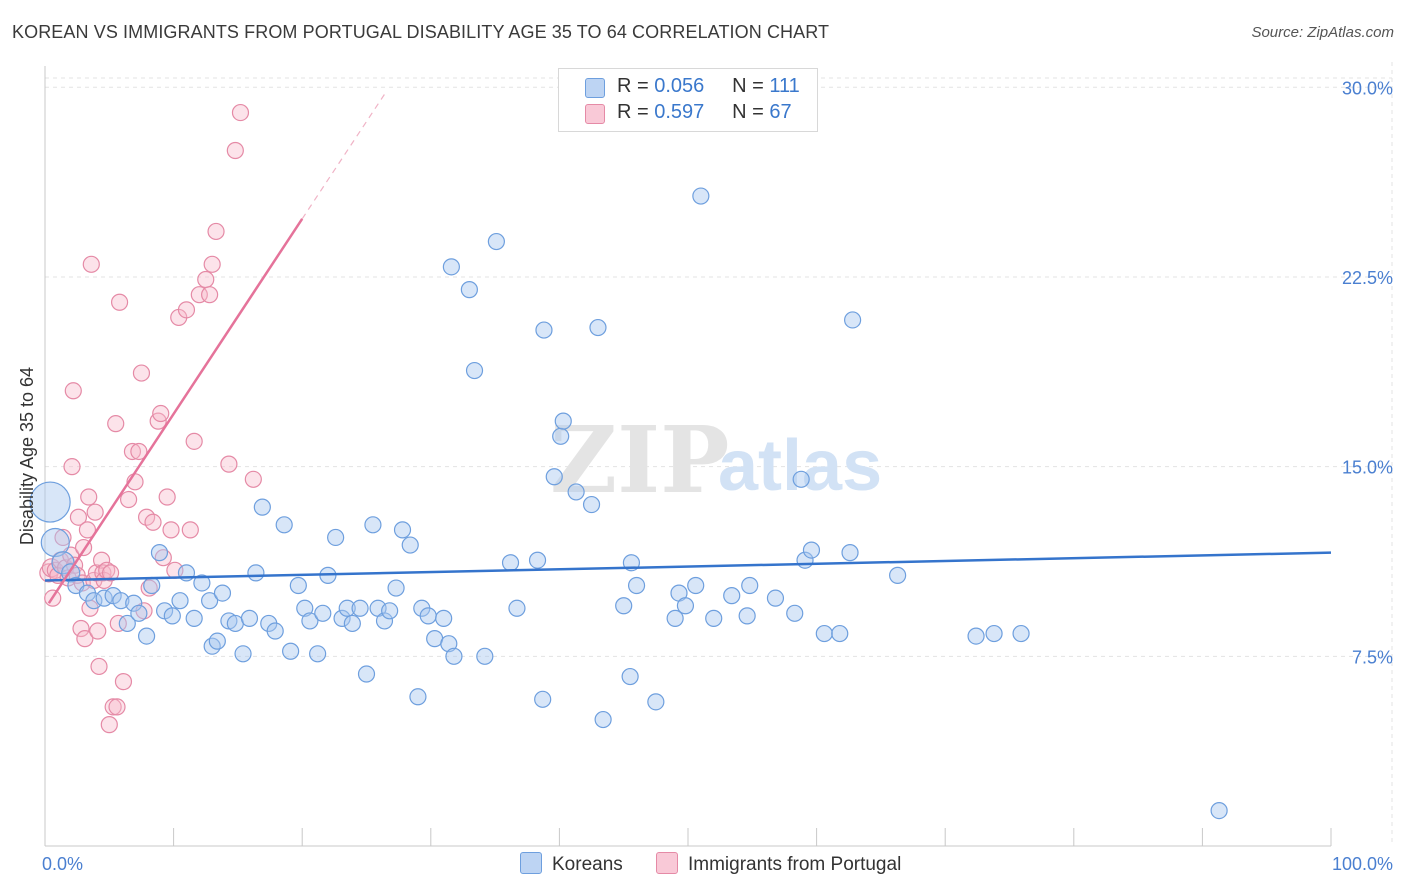  I want to click on correlation-legend: R = 0.056 N = 111 R = 0.597 N = 67, so click(688, 100).